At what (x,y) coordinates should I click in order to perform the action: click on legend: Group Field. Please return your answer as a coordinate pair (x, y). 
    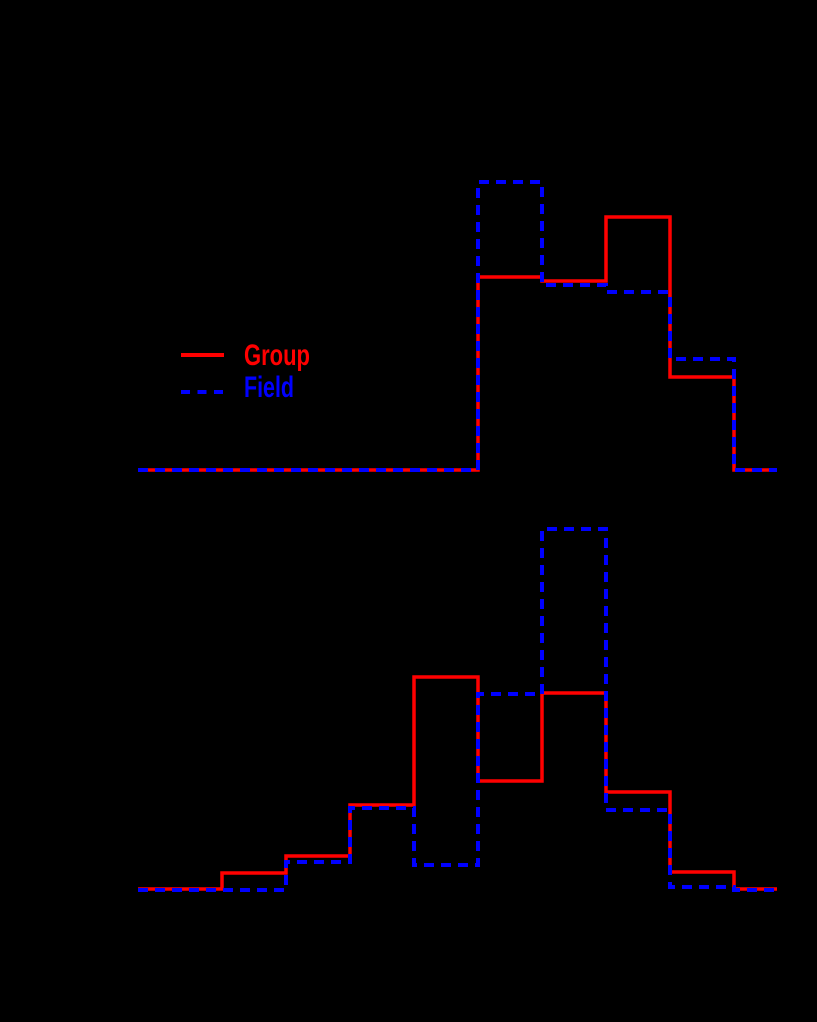
    Looking at the image, I should click on (245, 371).